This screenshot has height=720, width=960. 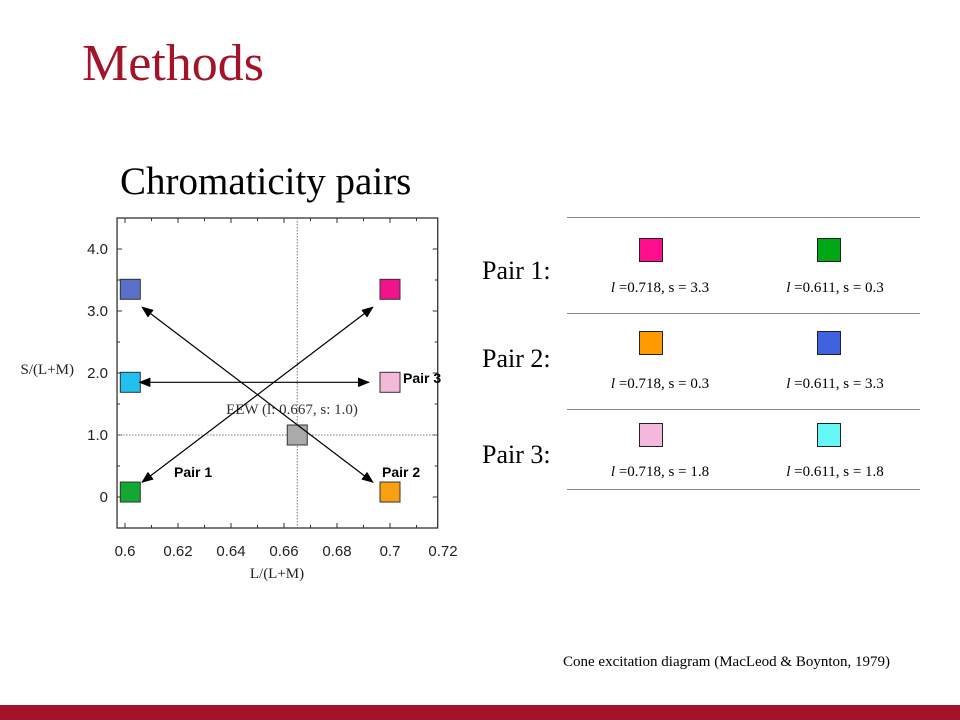 What do you see at coordinates (835, 472) in the screenshot?
I see `chromaticity-value-right: l =0.611, s = 1.8` at bounding box center [835, 472].